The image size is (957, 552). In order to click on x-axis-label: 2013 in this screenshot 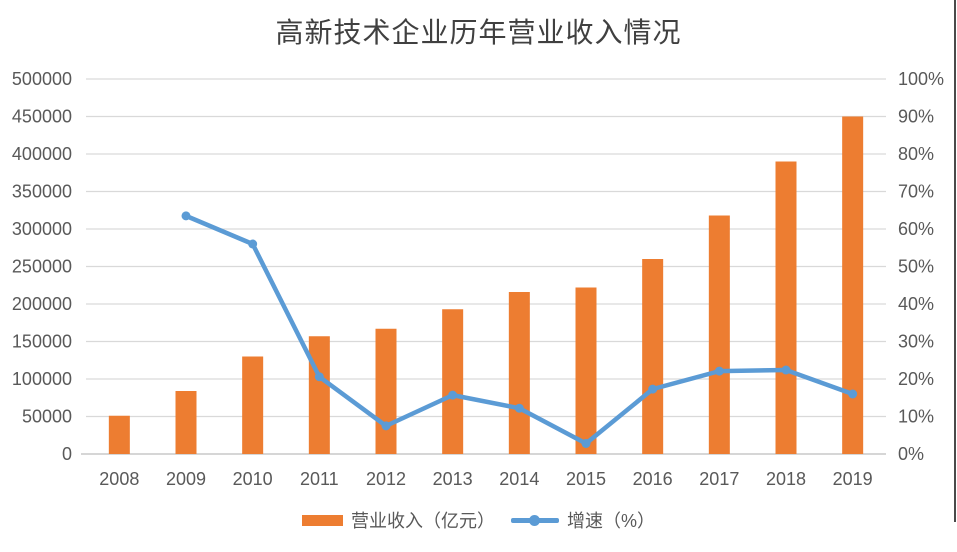, I will do `click(453, 479)`.